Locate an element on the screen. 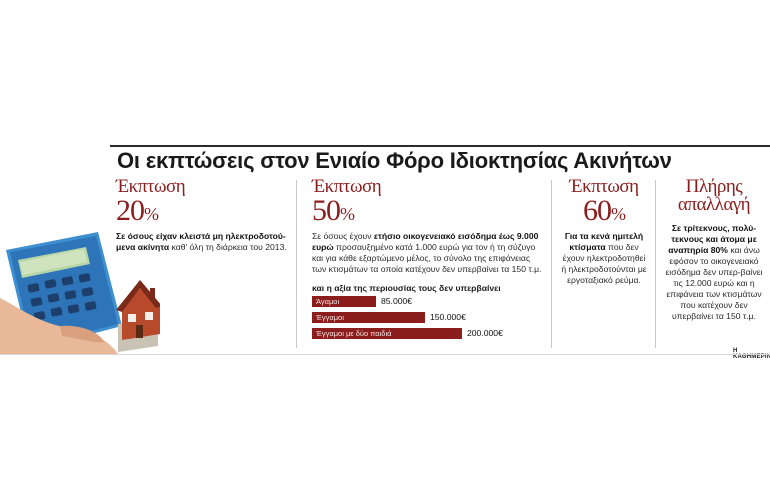 Image resolution: width=770 pixels, height=500 pixels. discount-percent: 20% is located at coordinates (137, 210).